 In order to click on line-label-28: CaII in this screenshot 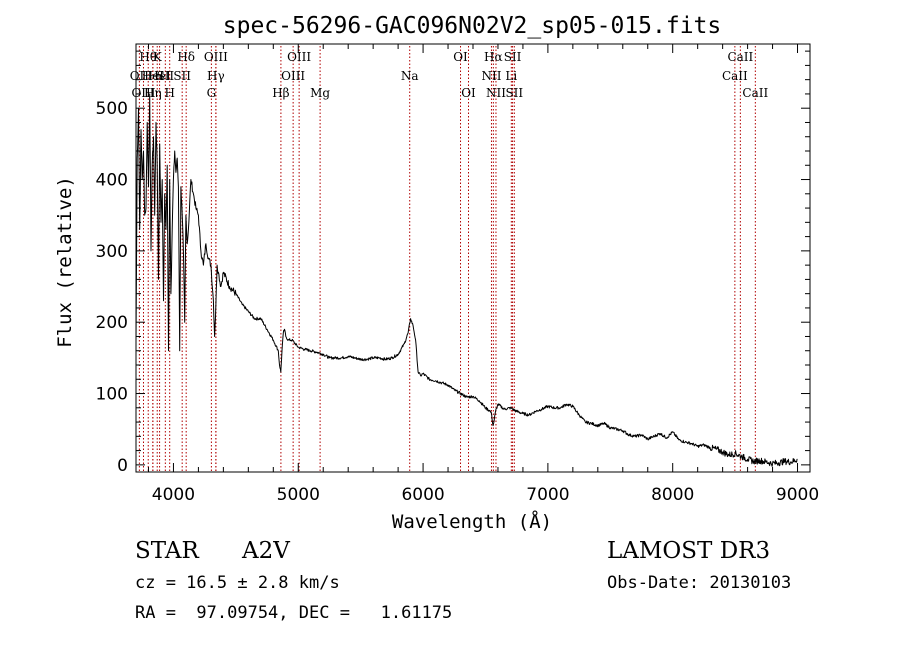, I will do `click(735, 76)`.